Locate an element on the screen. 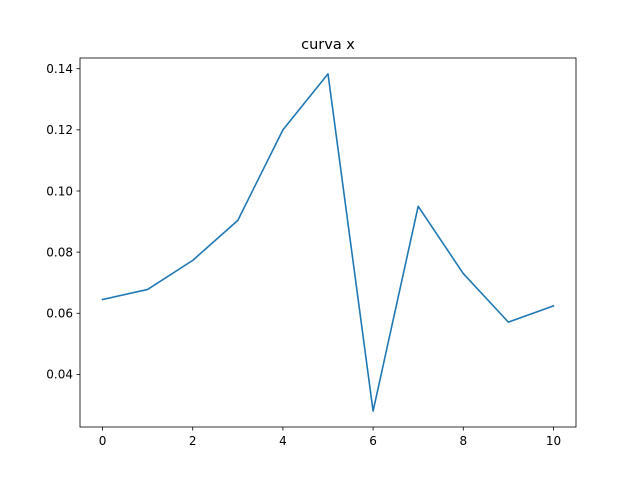 The width and height of the screenshot is (640, 480). x-tick-label: 2 is located at coordinates (193, 441).